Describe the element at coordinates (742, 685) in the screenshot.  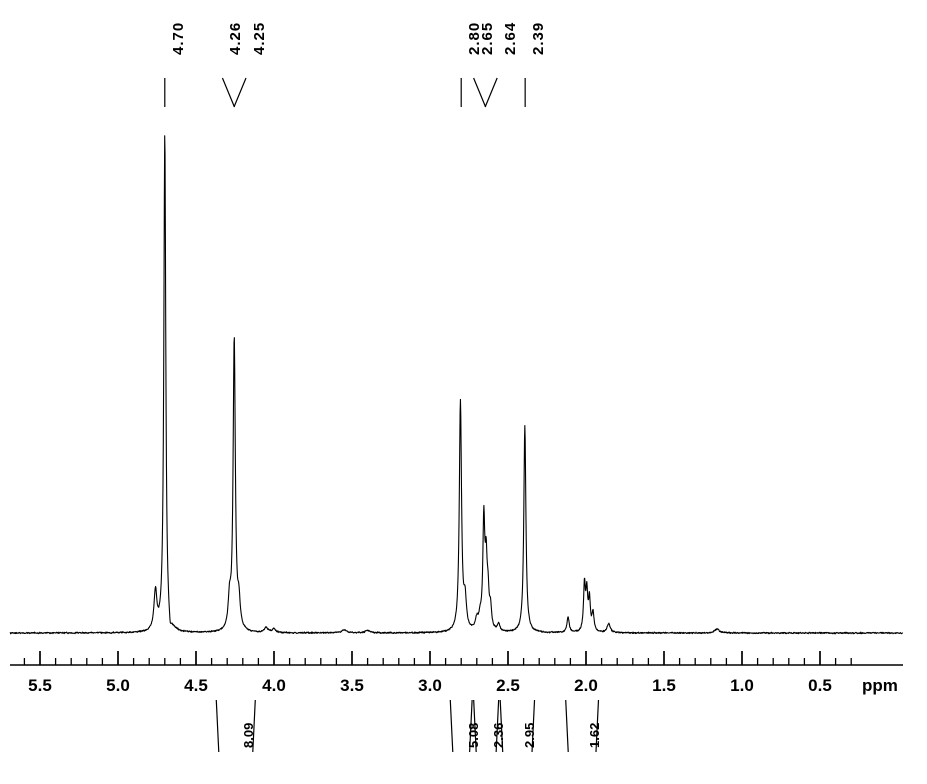
I see `axis-tick-label: 1.0` at that location.